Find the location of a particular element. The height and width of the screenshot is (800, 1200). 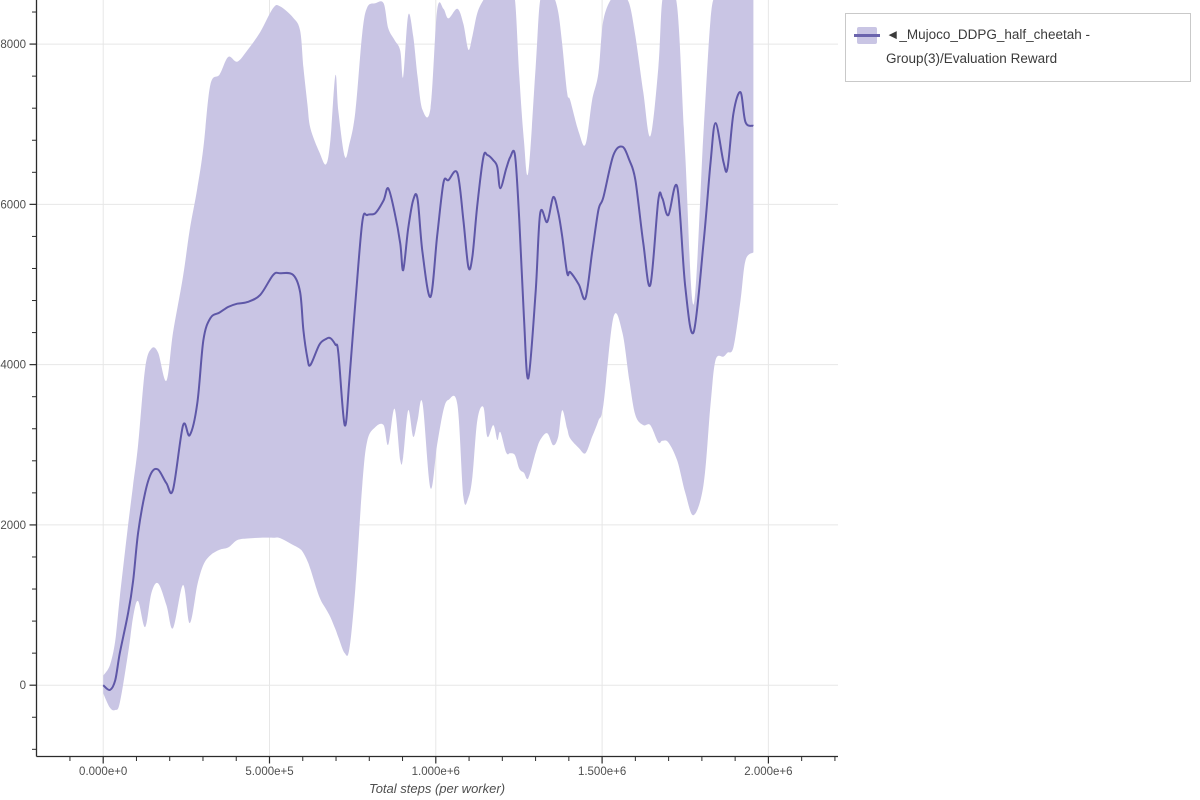

x-tick-label: 5.000e+5 is located at coordinates (269, 772).